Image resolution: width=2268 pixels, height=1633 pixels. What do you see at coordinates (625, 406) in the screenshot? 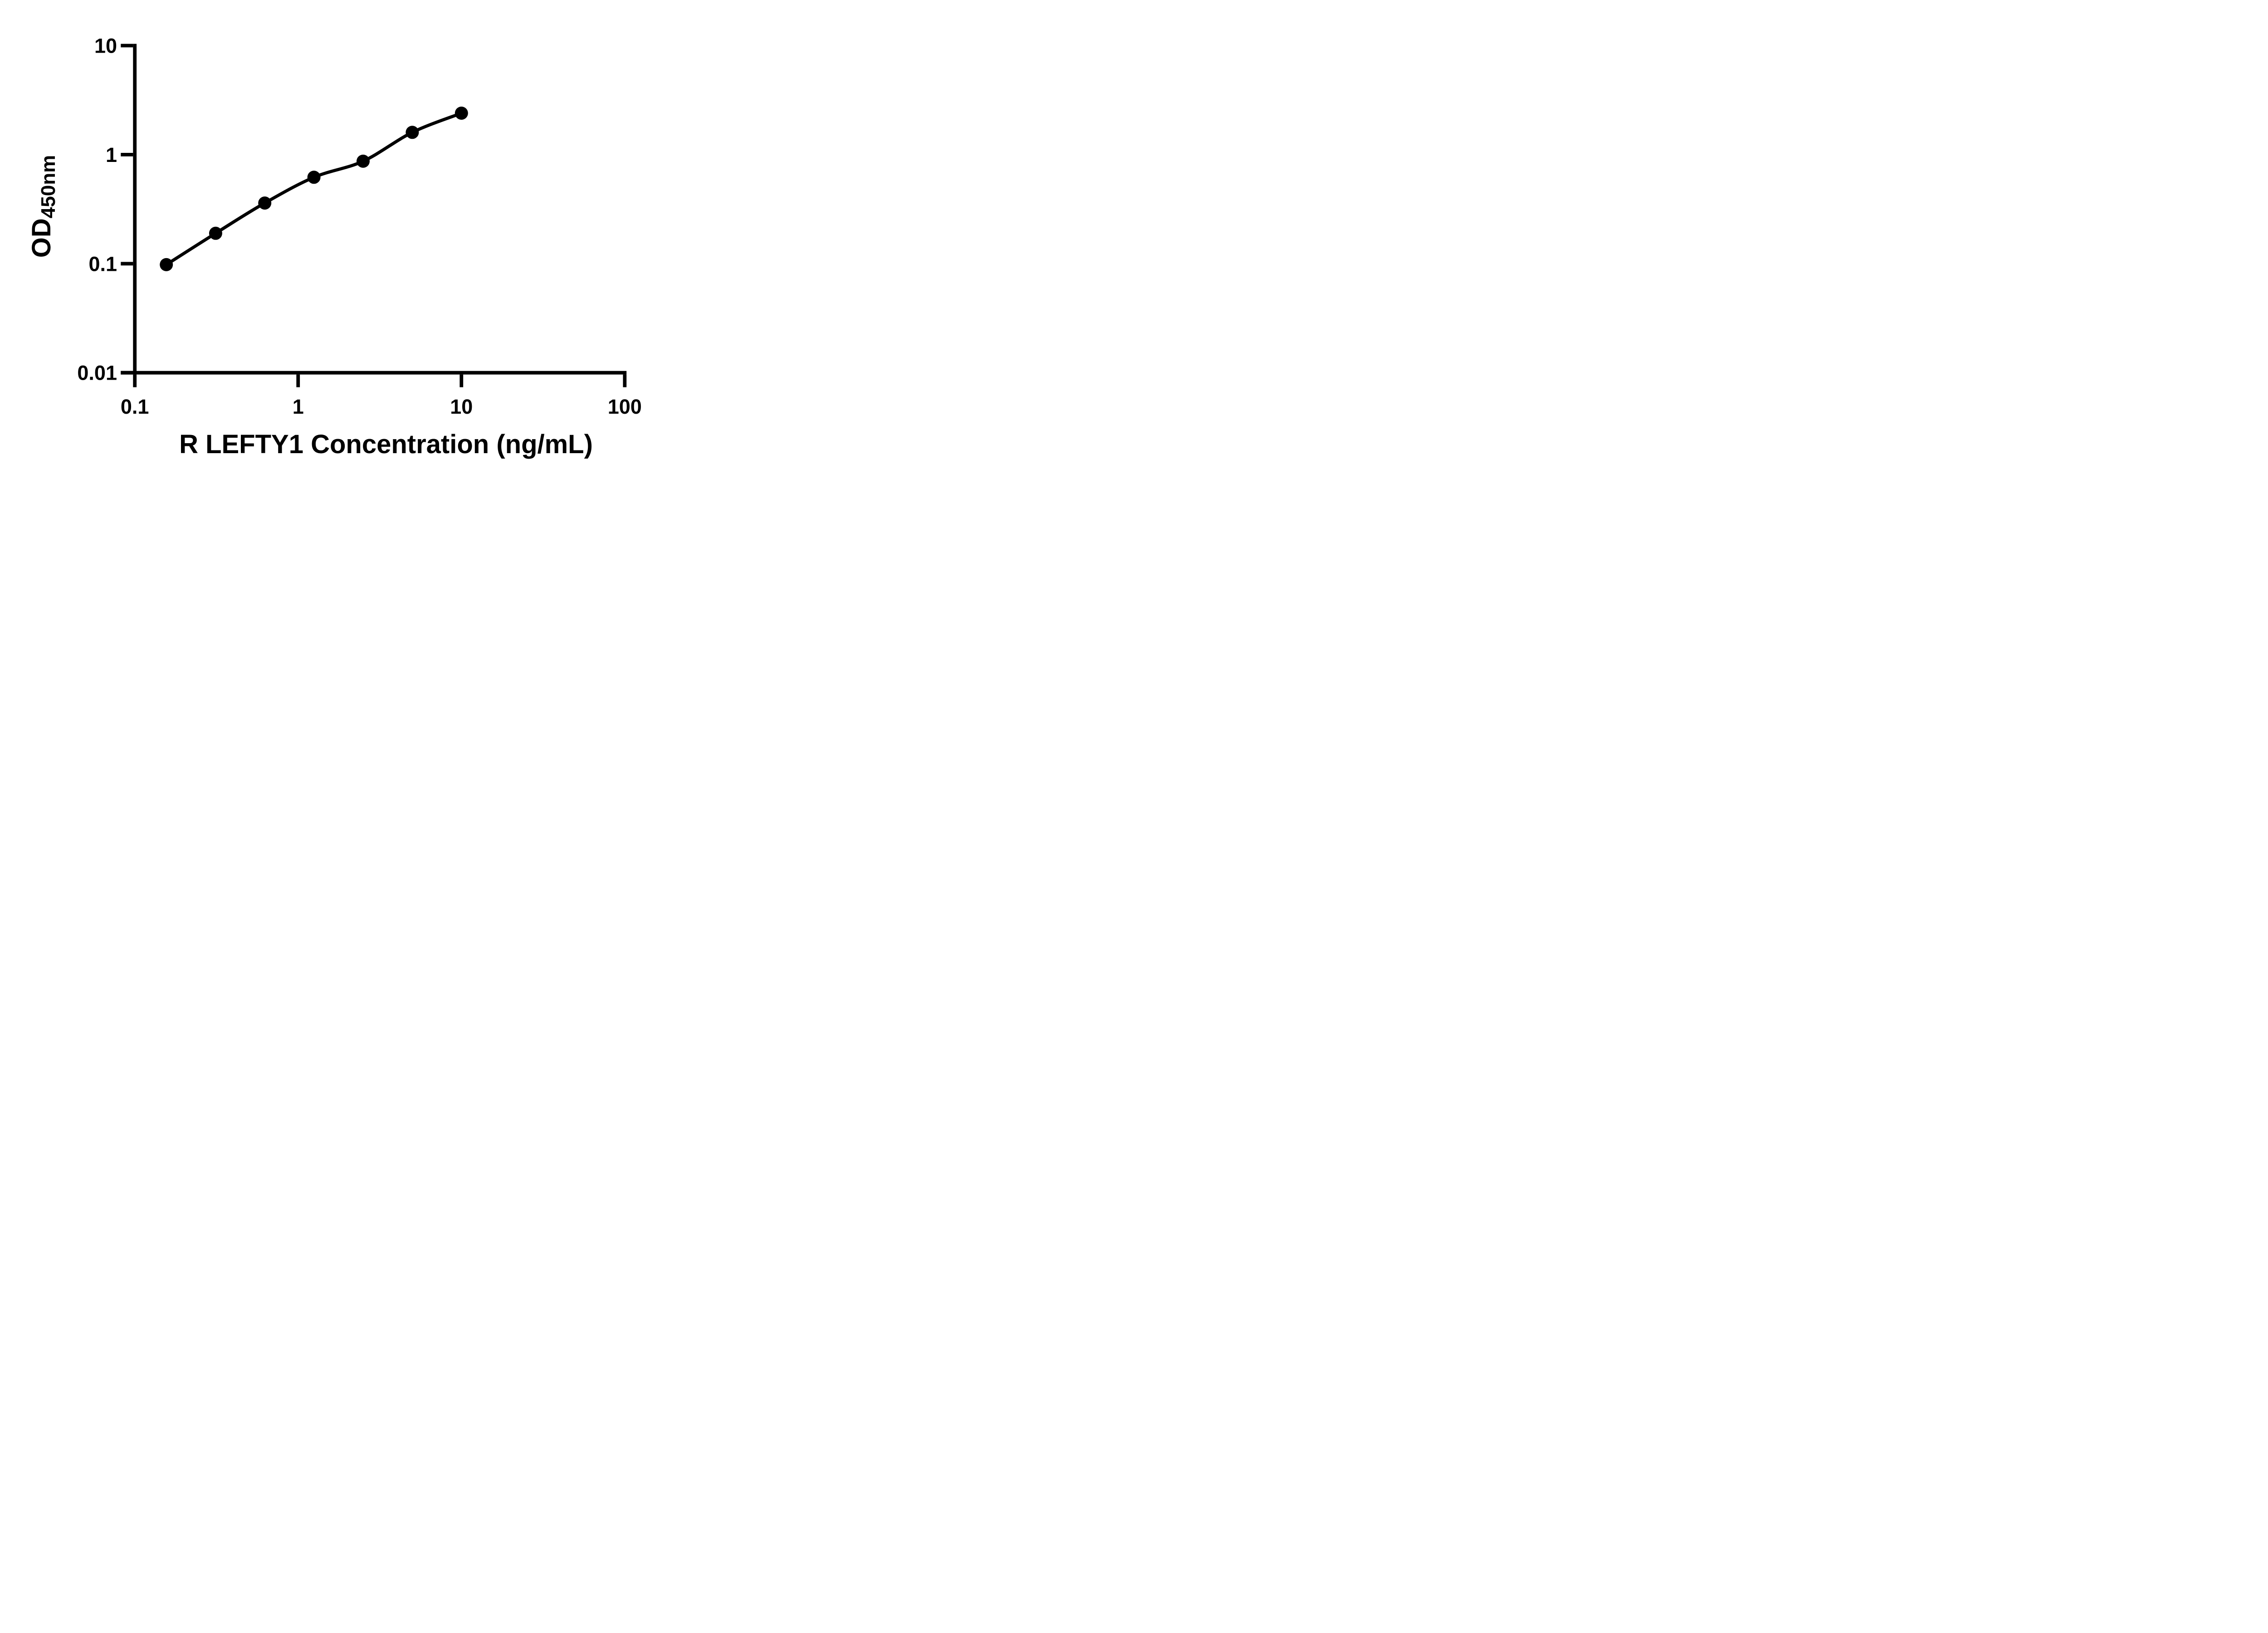
I see `x-tick-label: 100` at bounding box center [625, 406].